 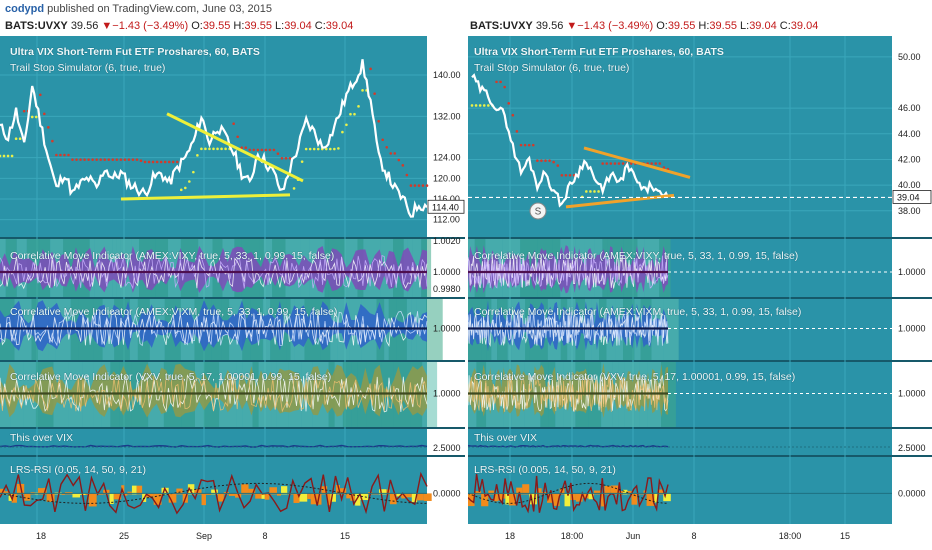 I want to click on price-axis-tick: 120.00, so click(x=447, y=178).